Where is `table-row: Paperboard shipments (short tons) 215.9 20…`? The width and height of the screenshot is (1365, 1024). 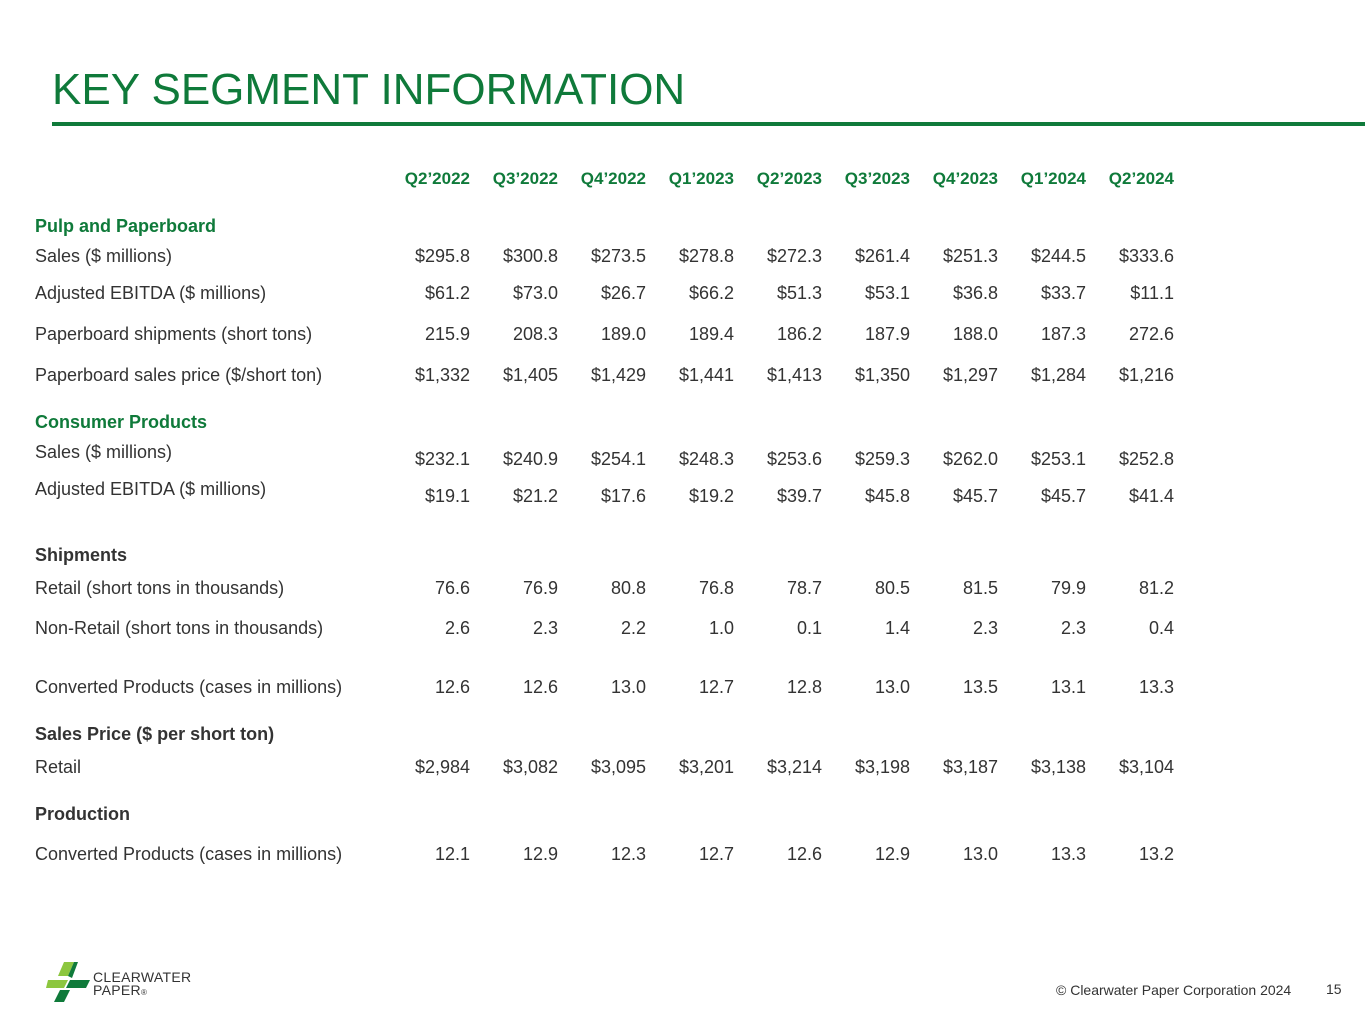 table-row: Paperboard shipments (short tons) 215.9 20… is located at coordinates (682, 334).